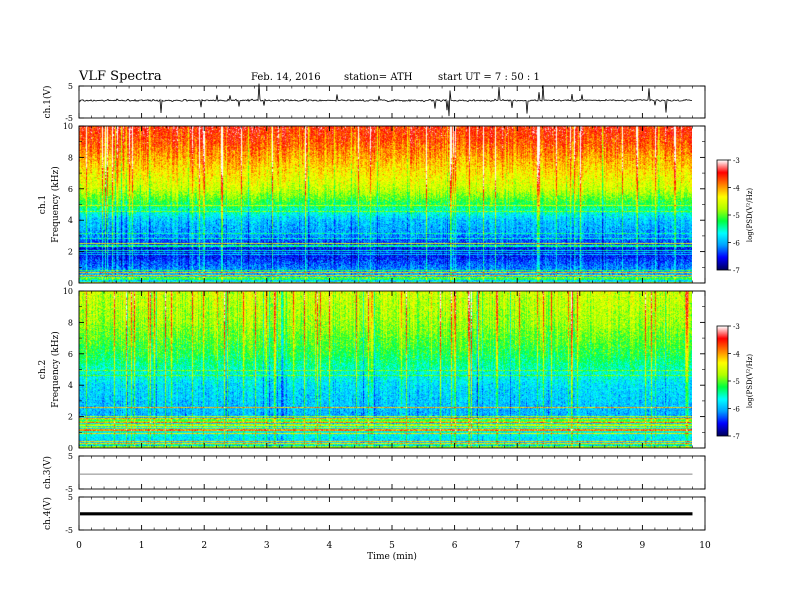  Describe the element at coordinates (47, 102) in the screenshot. I see `ch1-waveform-ylabel: ch.1(V)` at that location.